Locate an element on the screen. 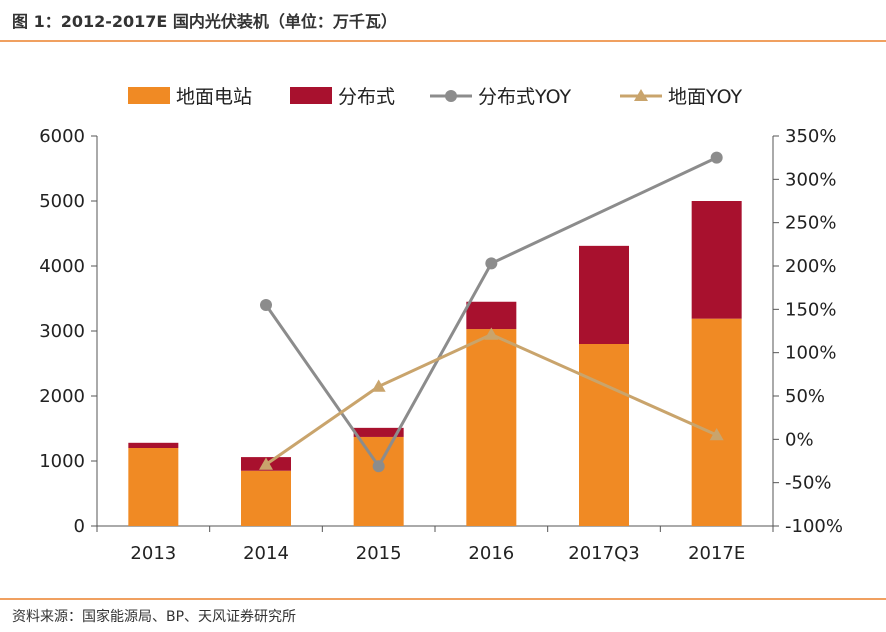 This screenshot has width=886, height=632. line-ground-yoy is located at coordinates (491, 399).